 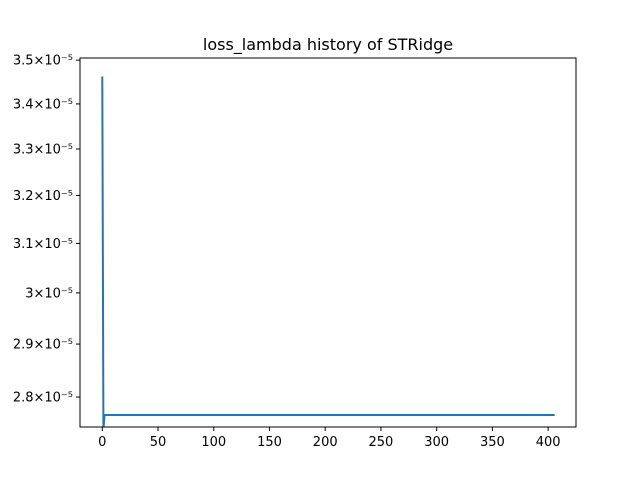 I want to click on x-axis: 0 50 100 150 200 250 300 350 400, so click(x=329, y=438).